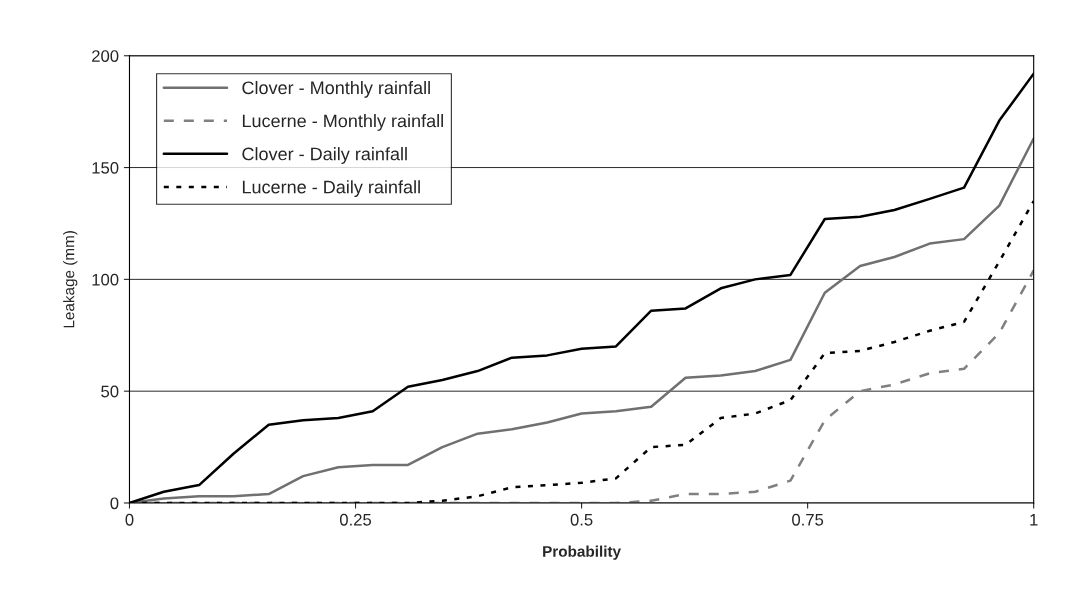 The image size is (1079, 606). I want to click on legend-label: Clover - Daily rainfall, so click(324, 155).